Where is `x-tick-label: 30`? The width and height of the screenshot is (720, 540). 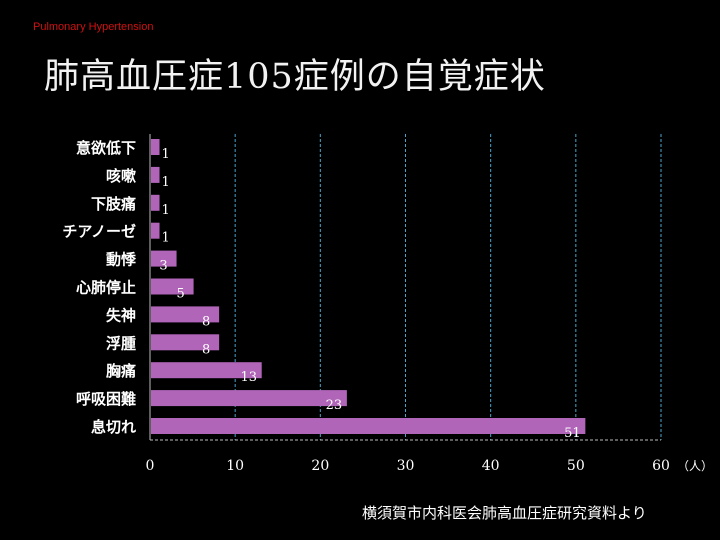
x-tick-label: 30 is located at coordinates (406, 466).